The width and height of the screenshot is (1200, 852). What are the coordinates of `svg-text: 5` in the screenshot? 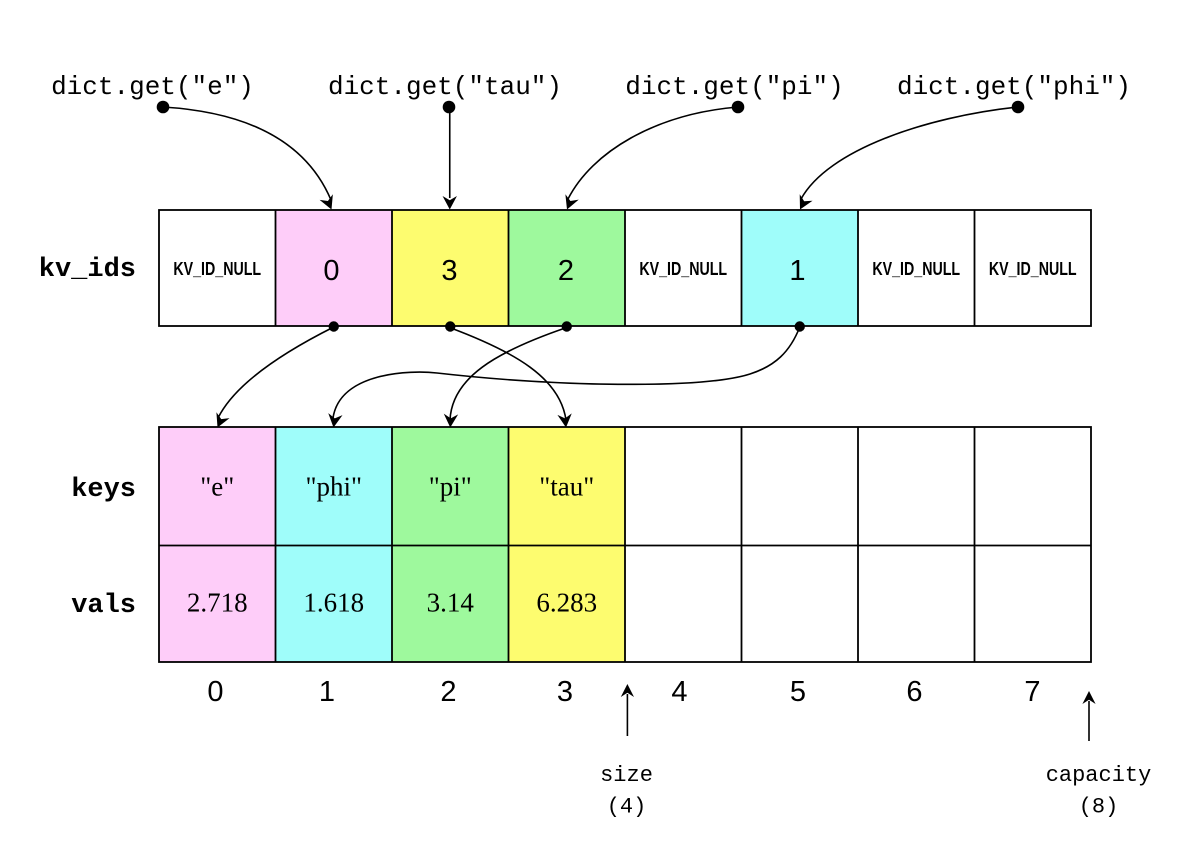 It's located at (798, 692).